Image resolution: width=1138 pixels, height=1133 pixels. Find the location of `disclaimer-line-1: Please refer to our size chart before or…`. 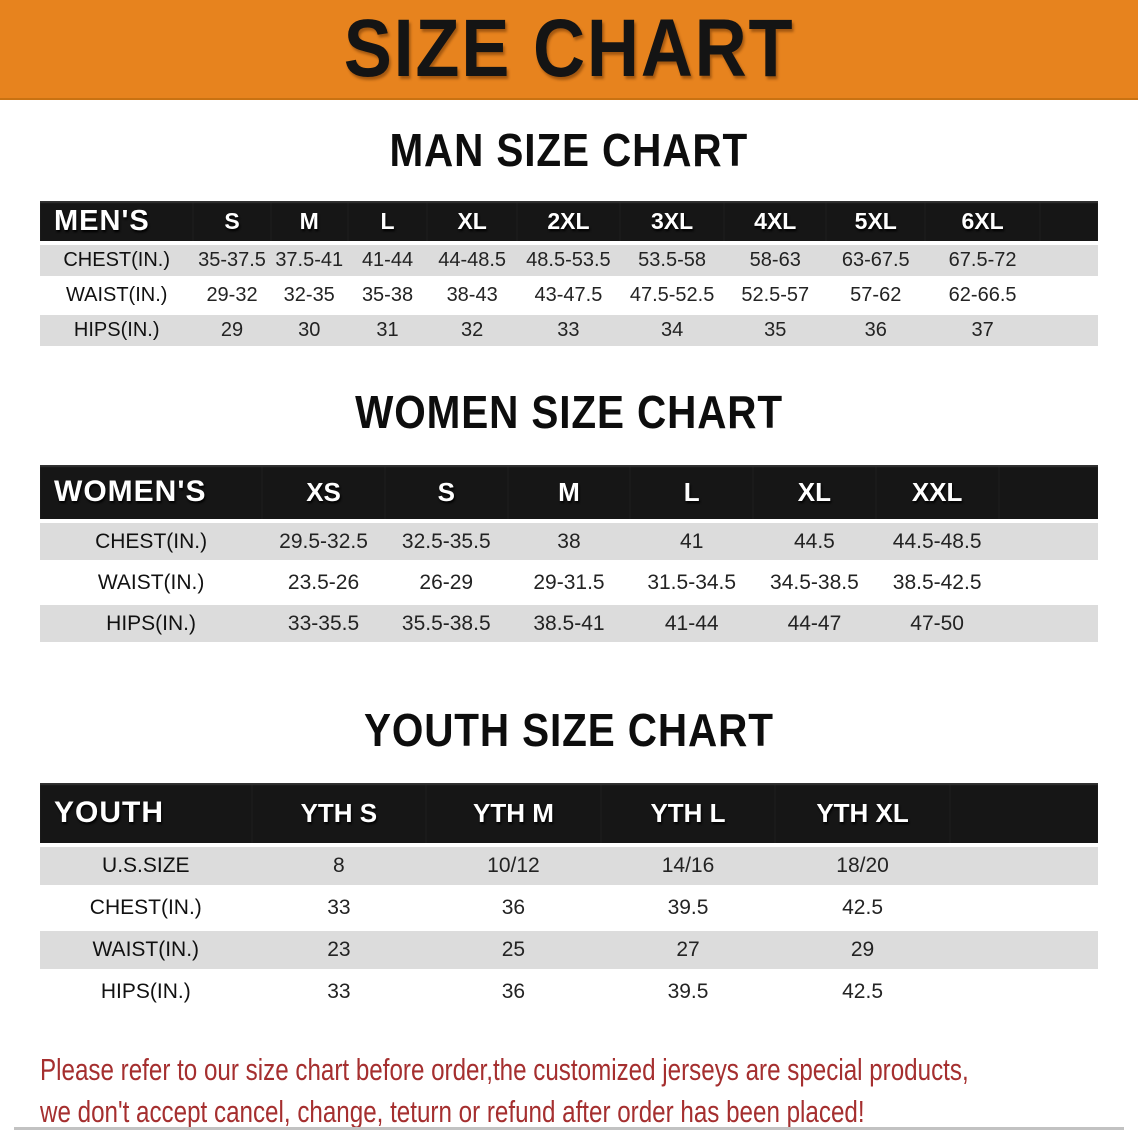

disclaimer-line-1: Please refer to our size chart before or… is located at coordinates (504, 1069).